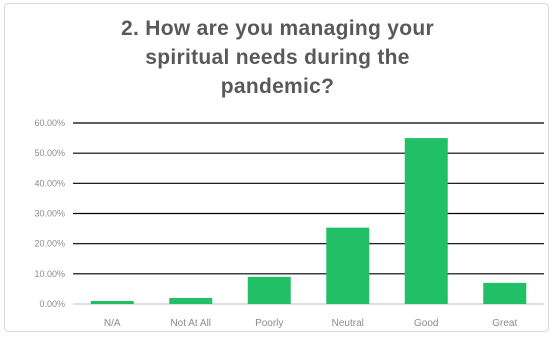 This screenshot has height=337, width=555. Describe the element at coordinates (269, 290) in the screenshot. I see `bar-poorly` at that location.